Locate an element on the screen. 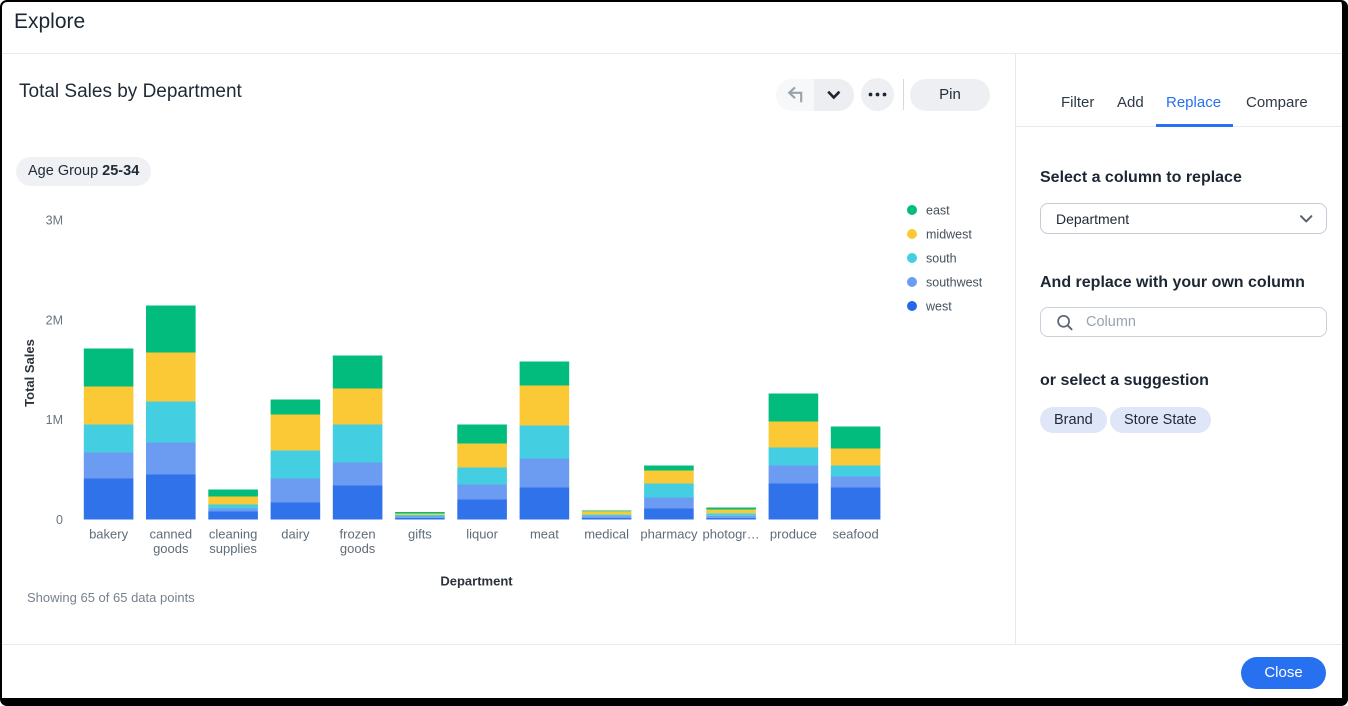  svg-text: meat is located at coordinates (544, 534).